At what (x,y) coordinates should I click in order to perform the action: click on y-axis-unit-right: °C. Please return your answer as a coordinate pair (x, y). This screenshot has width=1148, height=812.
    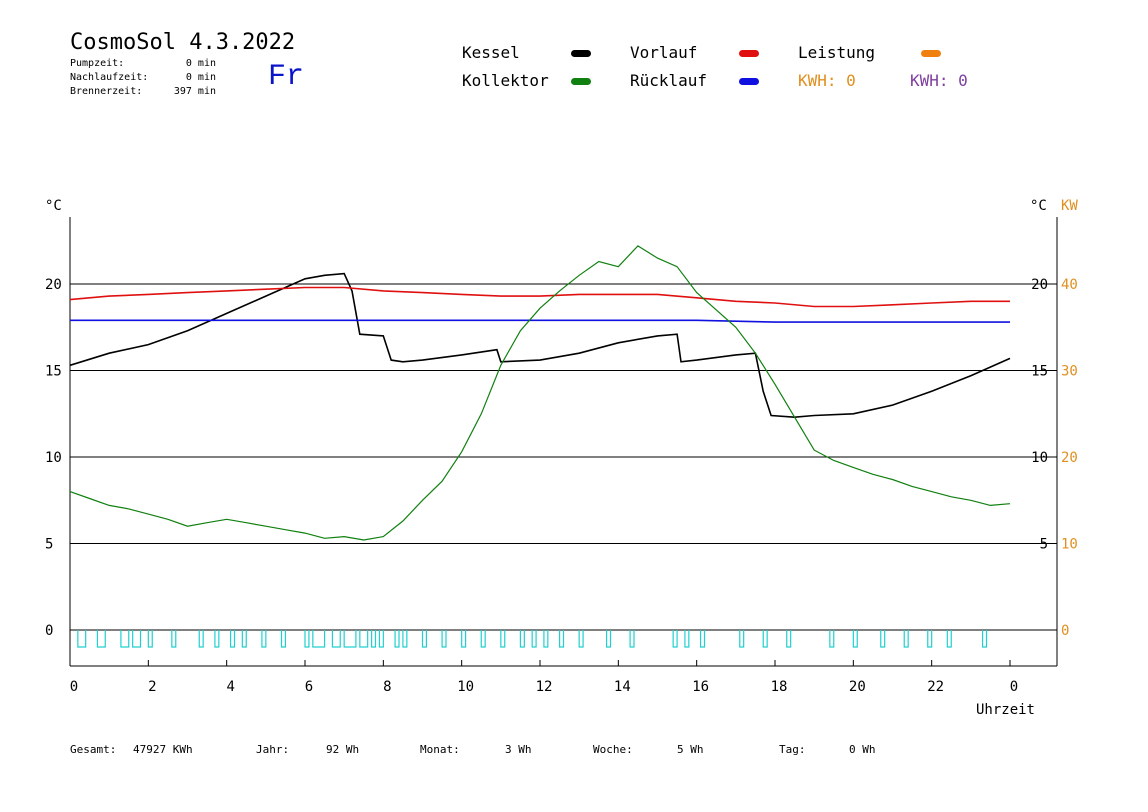
    Looking at the image, I should click on (1038, 206).